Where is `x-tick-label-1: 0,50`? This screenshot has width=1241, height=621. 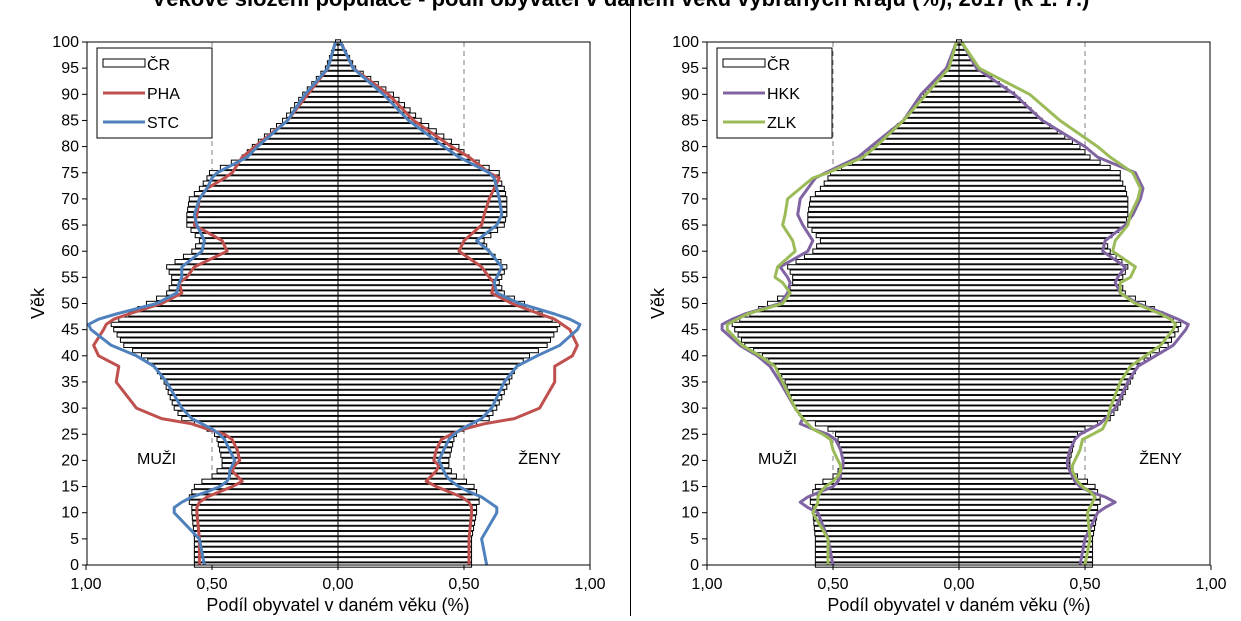
x-tick-label-1: 0,50 is located at coordinates (211, 584).